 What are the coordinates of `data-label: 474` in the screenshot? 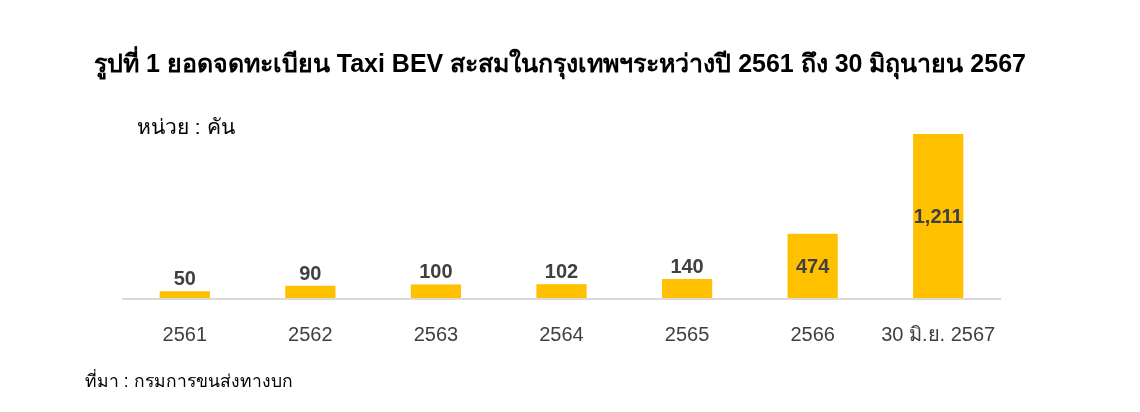 It's located at (812, 265).